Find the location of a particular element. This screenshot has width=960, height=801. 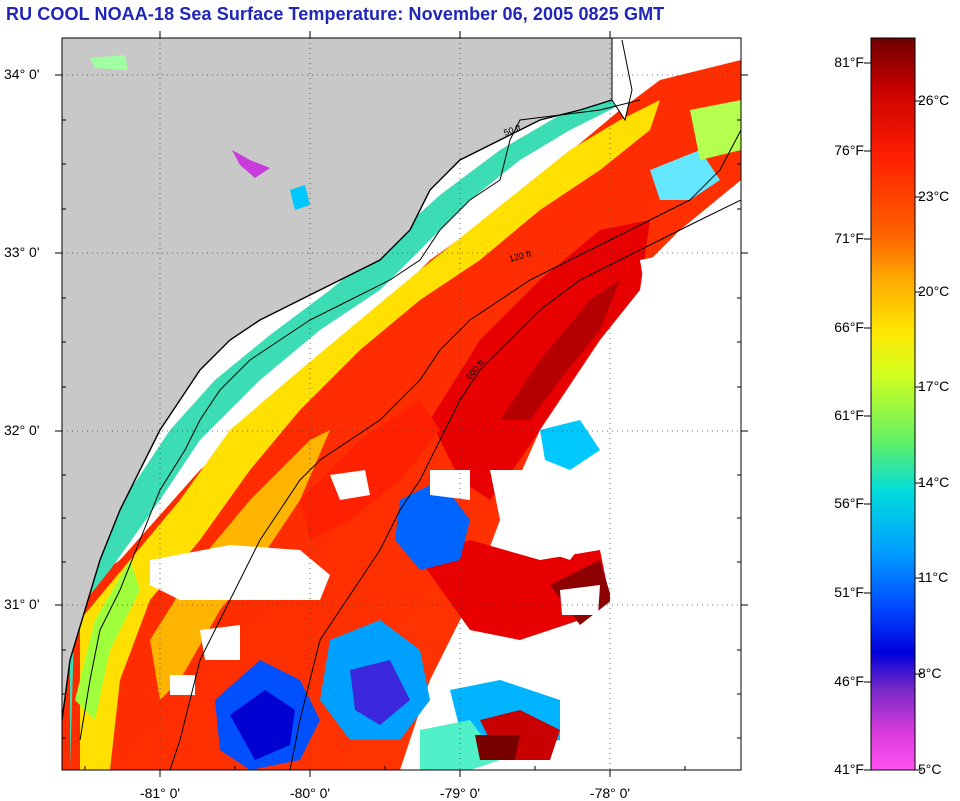

latitude-label: 33° 0' is located at coordinates (22, 252).